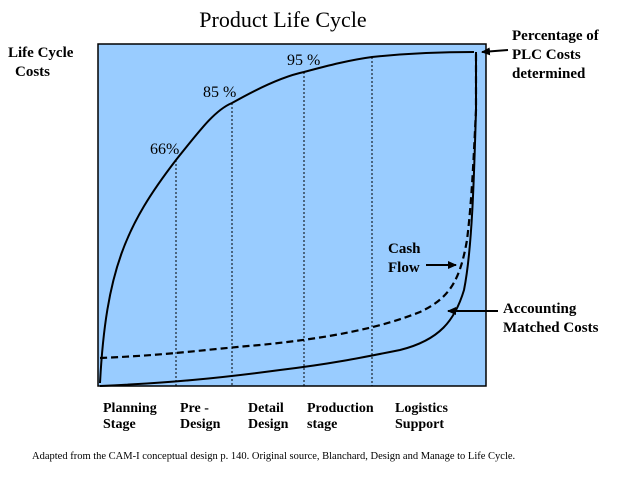 This screenshot has height=480, width=640. Describe the element at coordinates (219, 92) in the screenshot. I see `percent-label-85: 85 %` at that location.